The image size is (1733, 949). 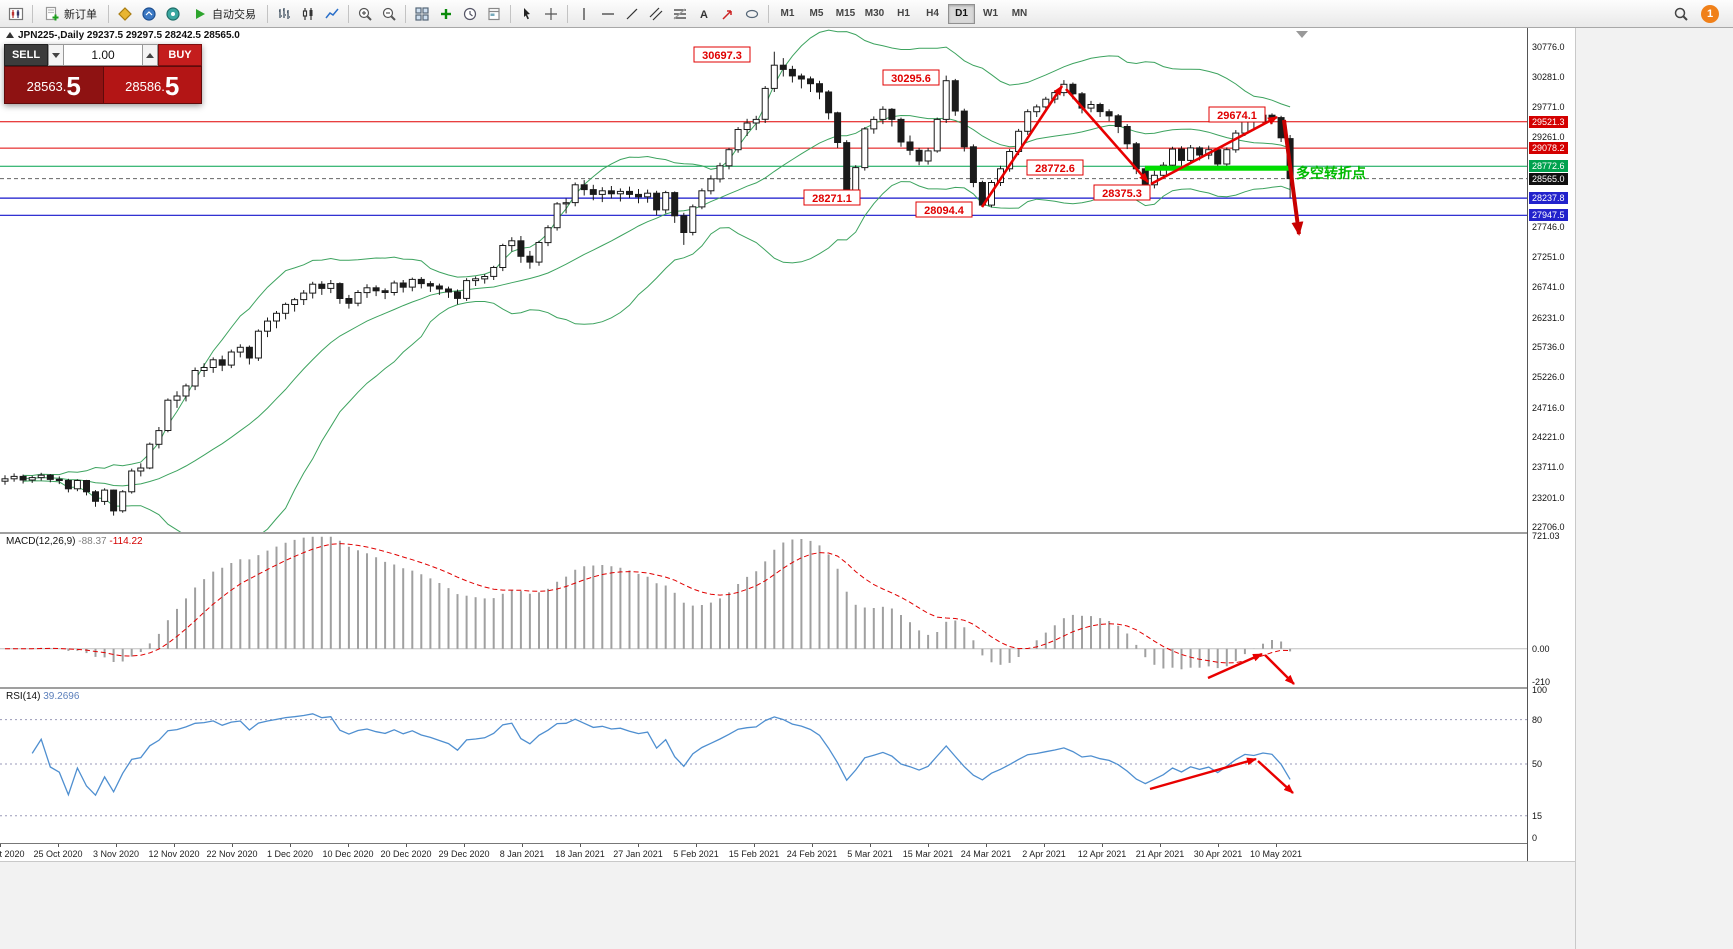 What do you see at coordinates (26, 55) in the screenshot?
I see `sell-button: SELL` at bounding box center [26, 55].